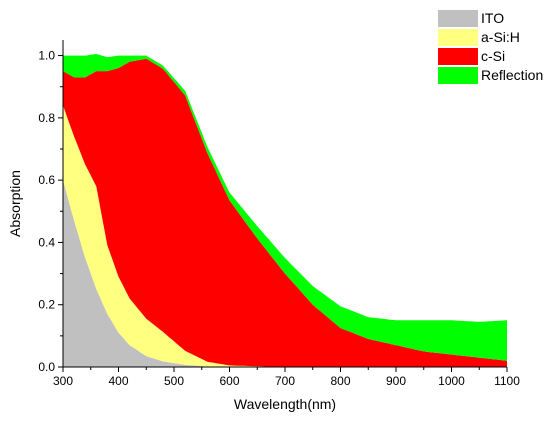 This screenshot has width=560, height=423. Describe the element at coordinates (118, 381) in the screenshot. I see `x-tick-label: 400` at that location.